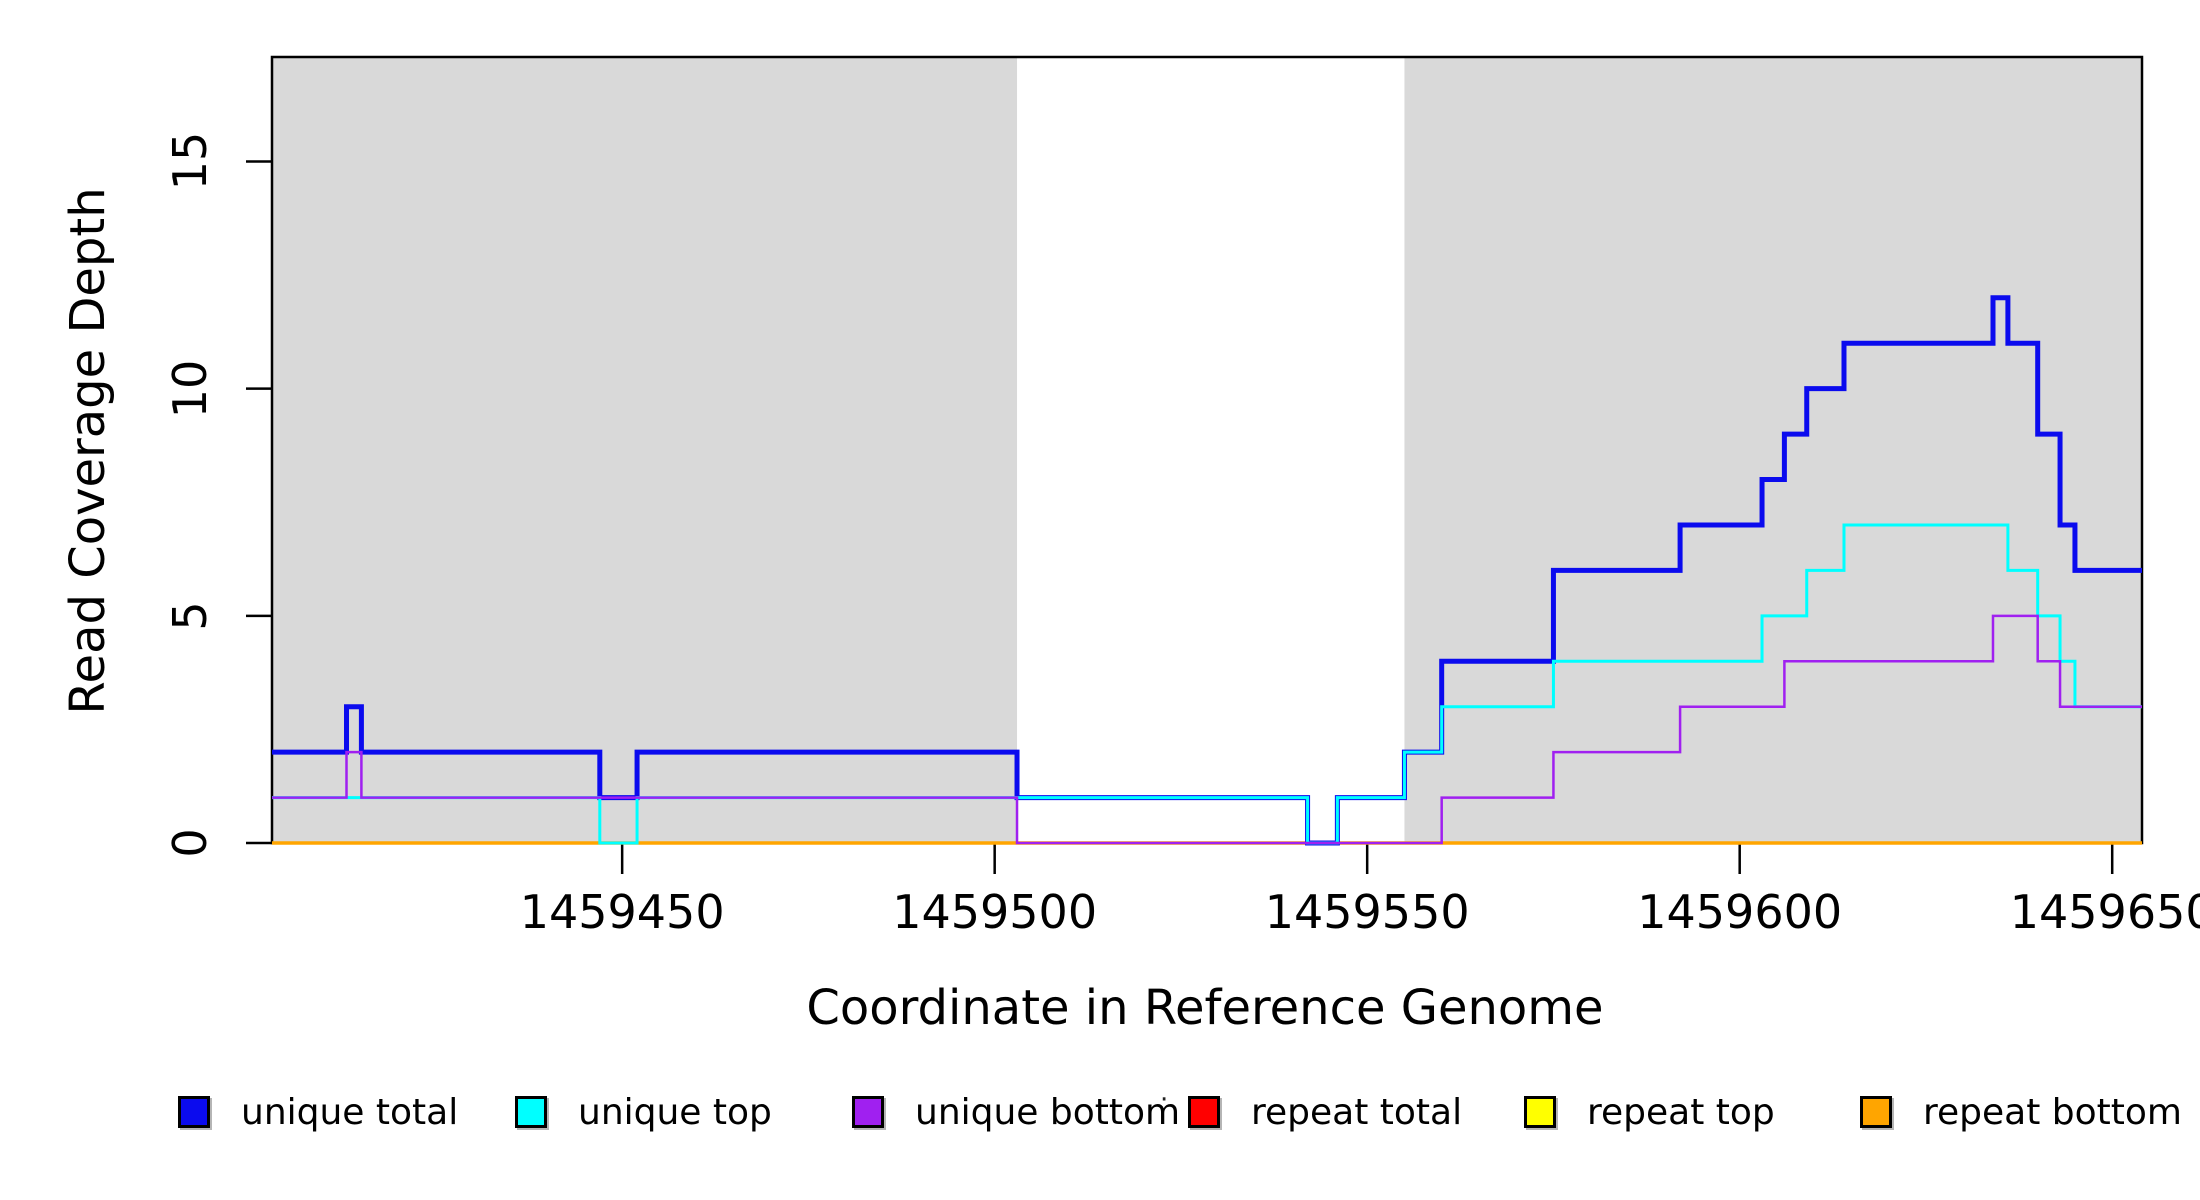  I want to click on legend-label: unique bottom, so click(1048, 1112).